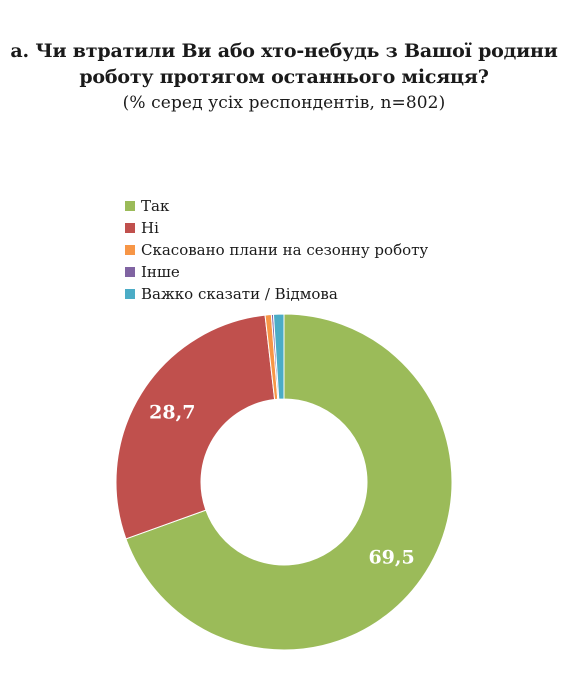 This screenshot has height=688, width=568. Describe the element at coordinates (276, 272) in the screenshot. I see `legend-item: Інше` at that location.